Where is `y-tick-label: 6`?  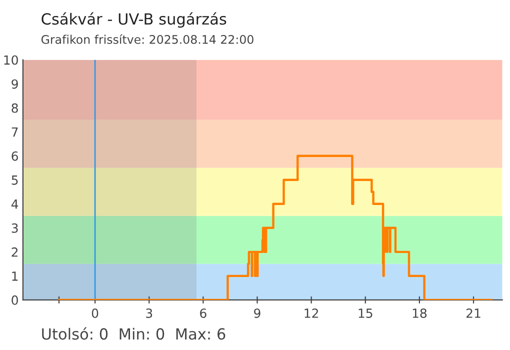
y-tick-label: 6 is located at coordinates (15, 156).